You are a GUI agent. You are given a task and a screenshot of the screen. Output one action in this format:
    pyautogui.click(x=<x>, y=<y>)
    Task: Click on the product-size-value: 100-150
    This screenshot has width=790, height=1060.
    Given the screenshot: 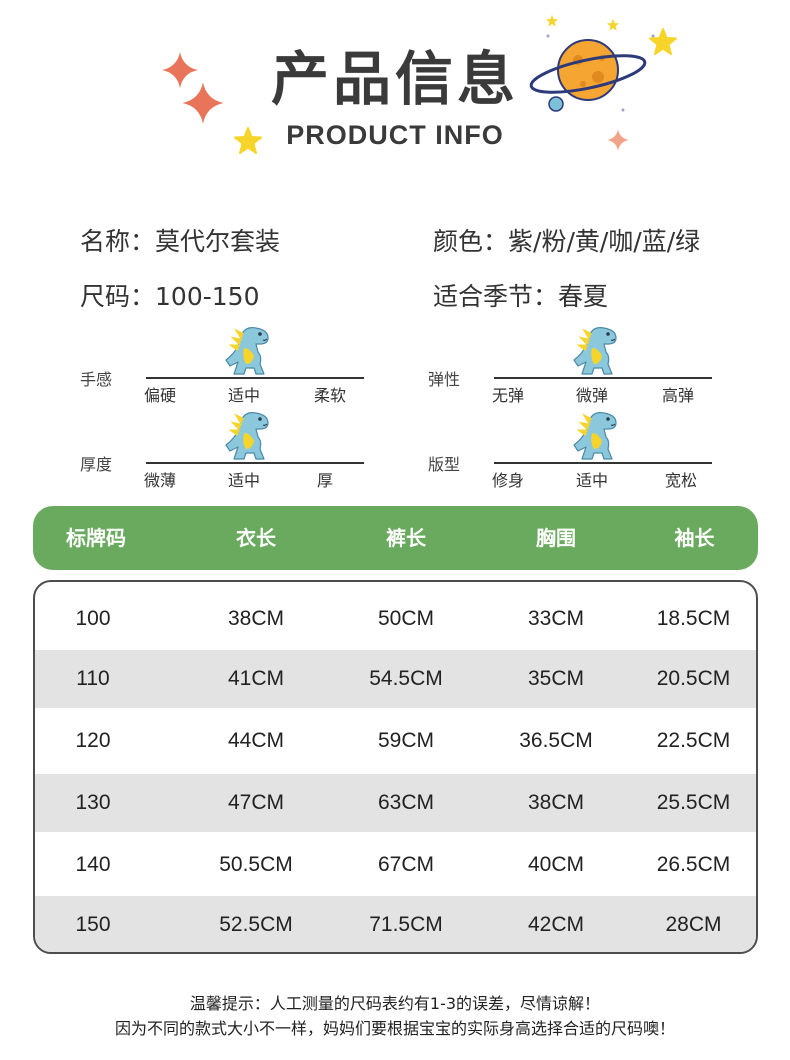 What is the action you would take?
    pyautogui.click(x=207, y=296)
    